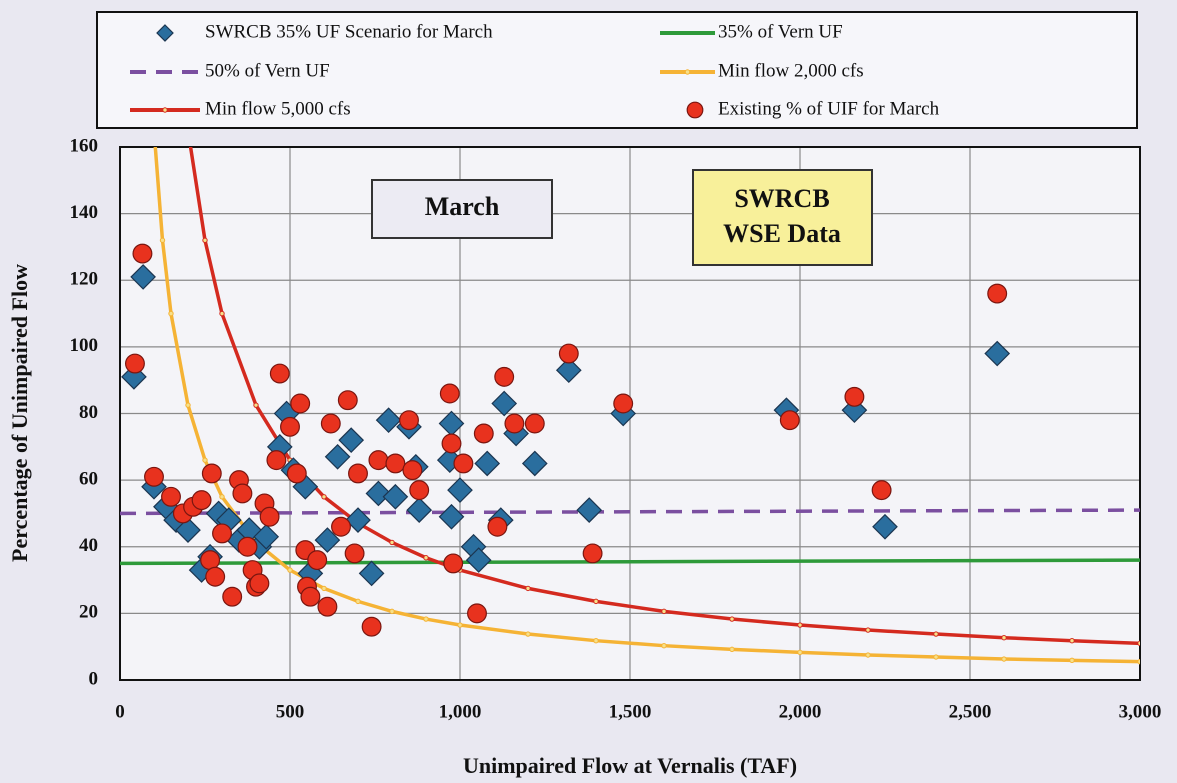 This screenshot has height=783, width=1177. Describe the element at coordinates (462, 206) in the screenshot. I see `annotation: March` at that location.